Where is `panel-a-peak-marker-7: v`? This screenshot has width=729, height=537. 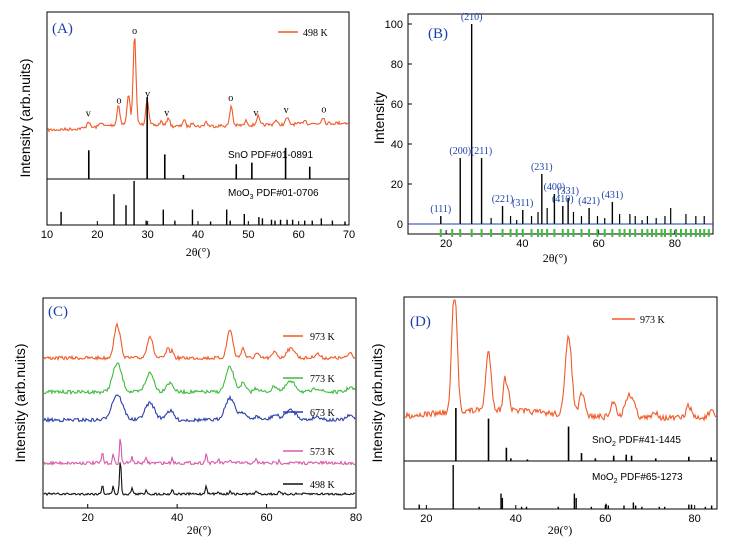 panel-a-peak-marker-7: v is located at coordinates (286, 110).